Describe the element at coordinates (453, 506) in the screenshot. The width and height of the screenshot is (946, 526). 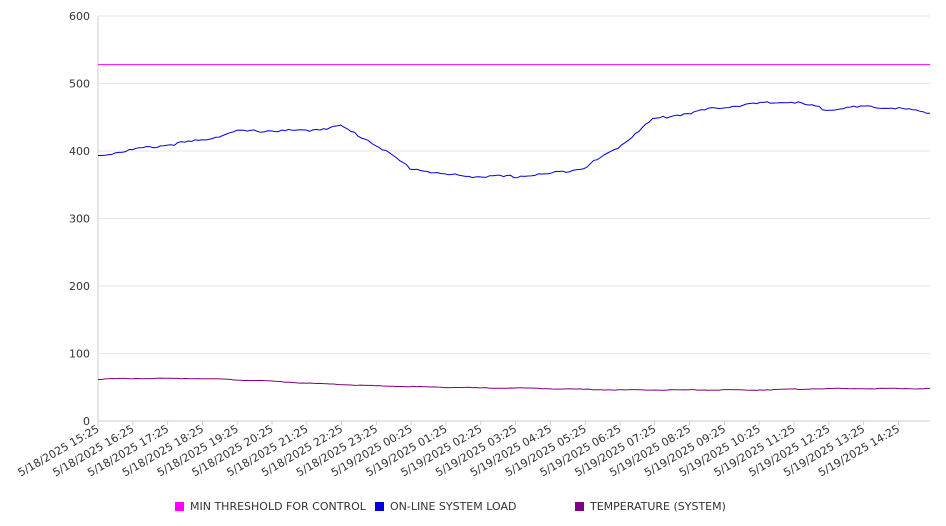
I see `legend-label: ON-LINE SYSTEM LOAD` at that location.